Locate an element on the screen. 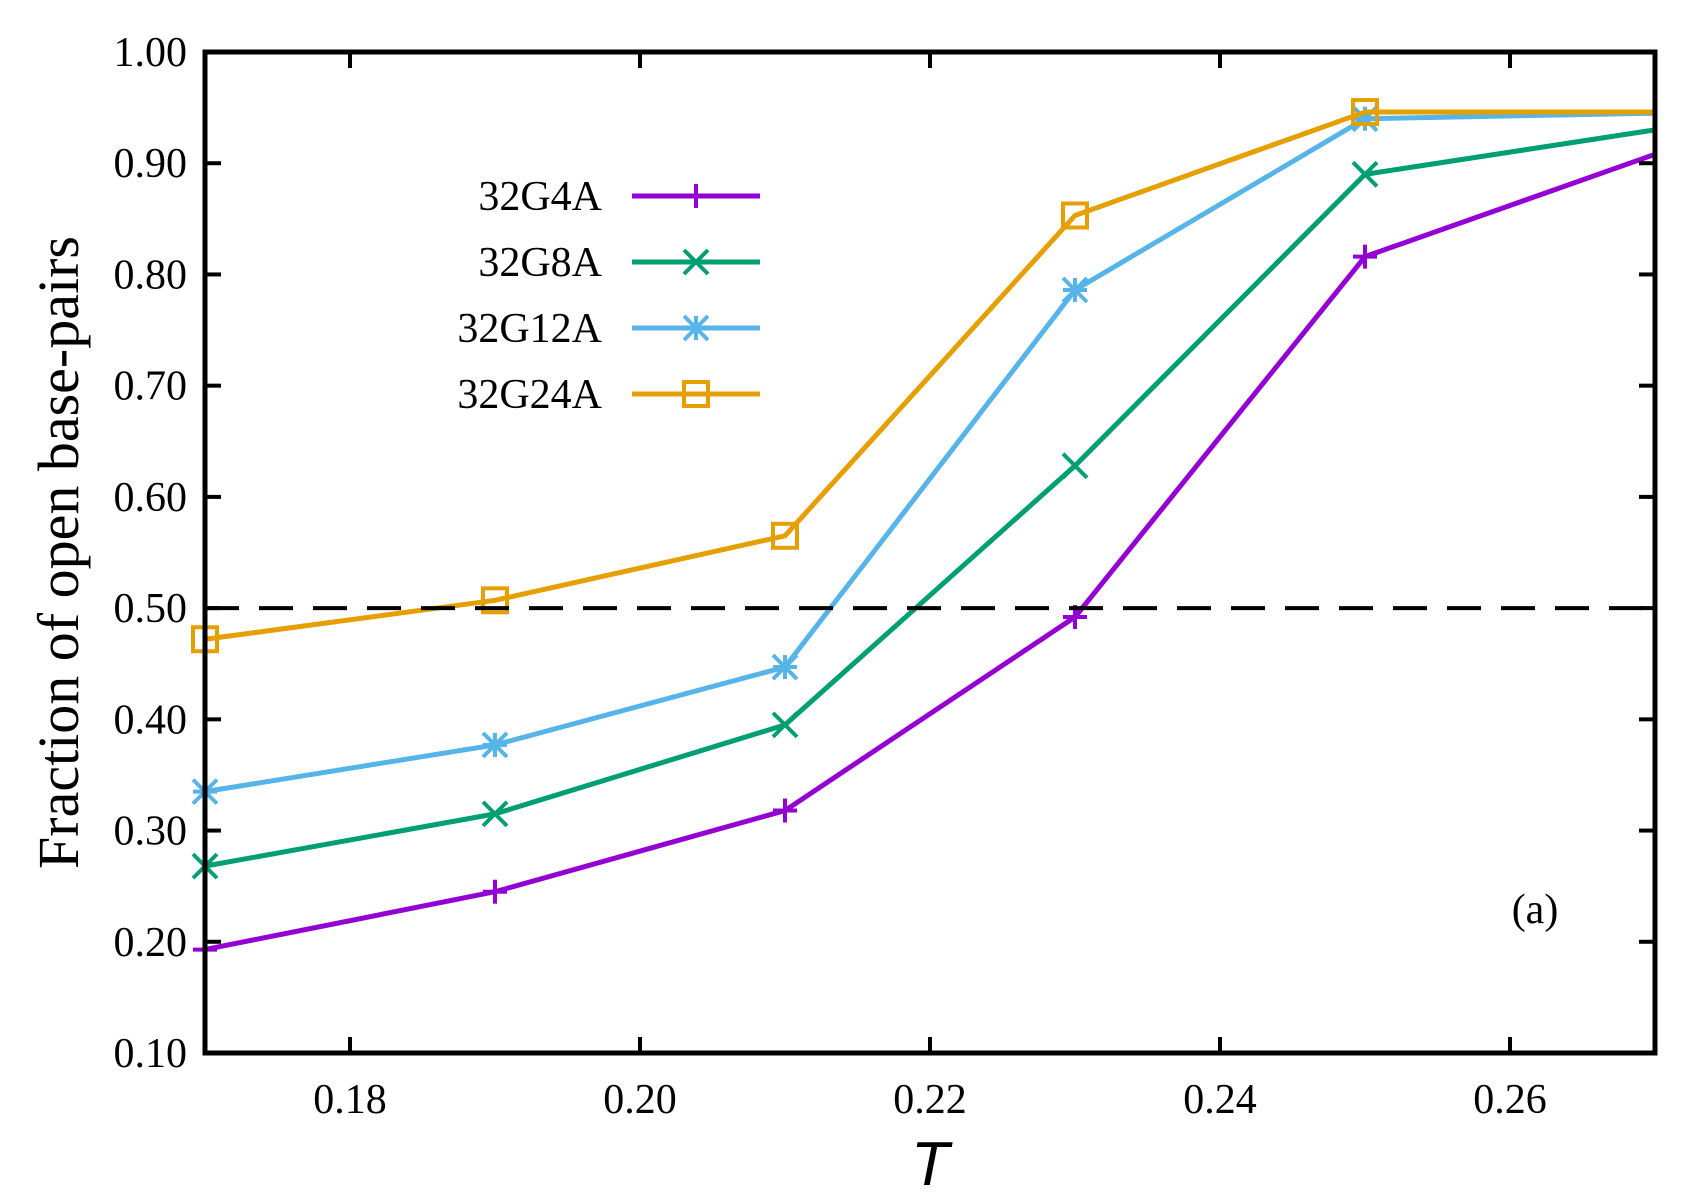 Image resolution: width=1700 pixels, height=1200 pixels. y-tick-label: 0.30 is located at coordinates (151, 832).